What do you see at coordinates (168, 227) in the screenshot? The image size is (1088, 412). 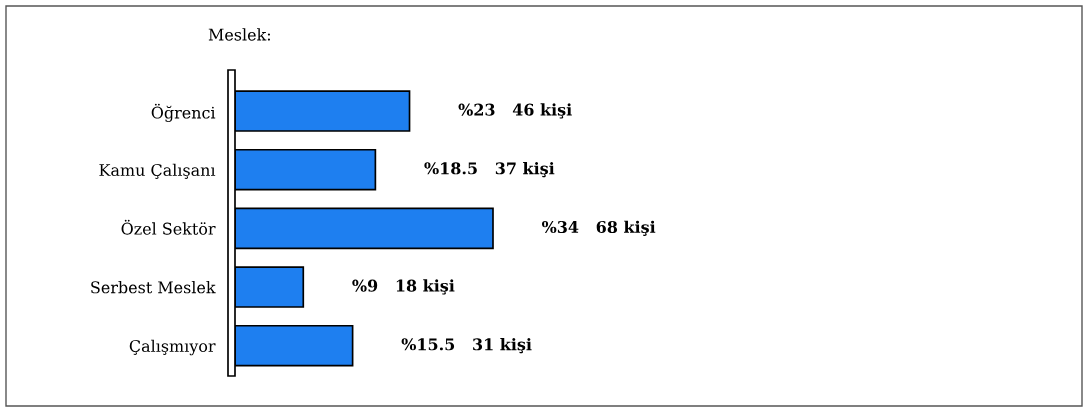 I see `y-tick-label: Özel Sektör` at bounding box center [168, 227].